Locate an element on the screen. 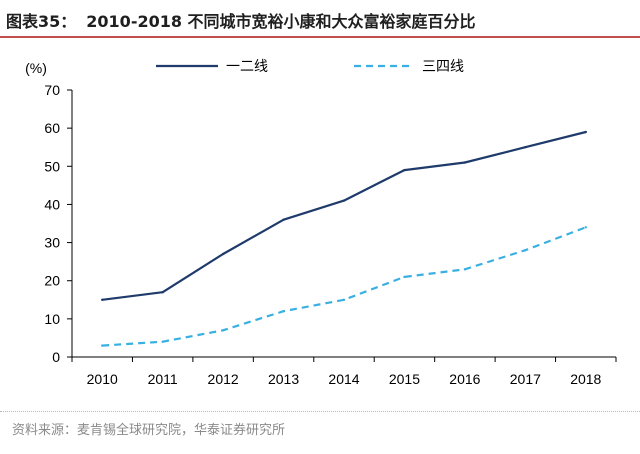 This screenshot has width=640, height=454. x-tick-label: 2011 is located at coordinates (163, 379).